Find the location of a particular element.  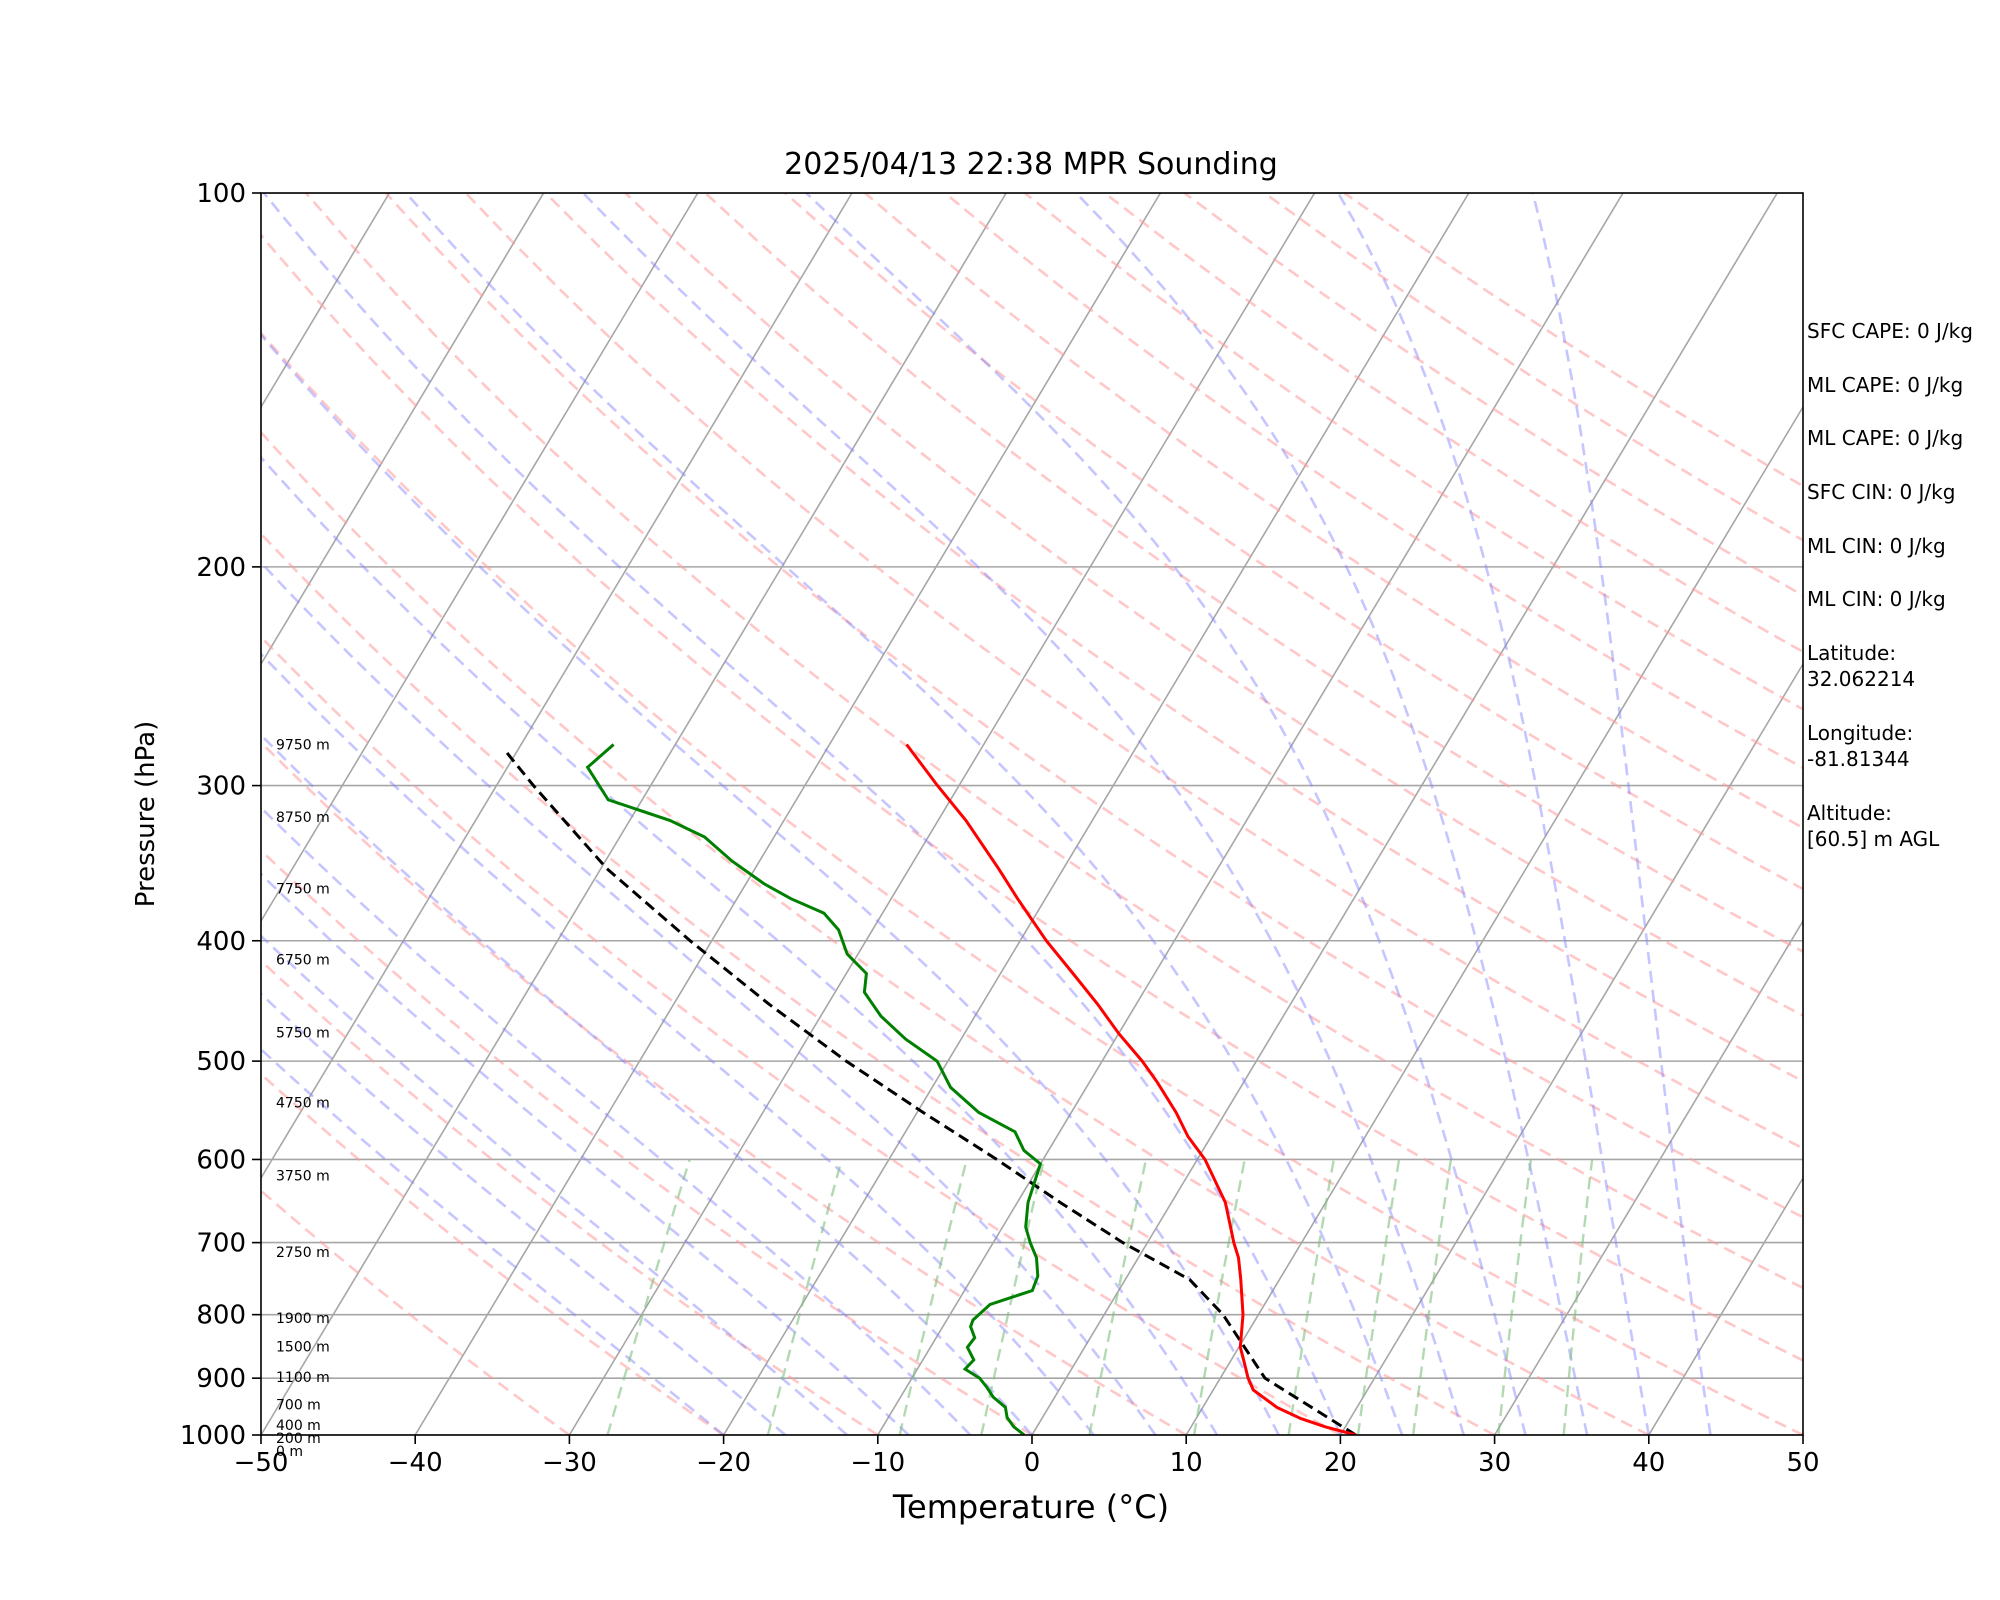

sfc-cape-text: SFC CAPE: 0 J/kg is located at coordinates (1890, 331).